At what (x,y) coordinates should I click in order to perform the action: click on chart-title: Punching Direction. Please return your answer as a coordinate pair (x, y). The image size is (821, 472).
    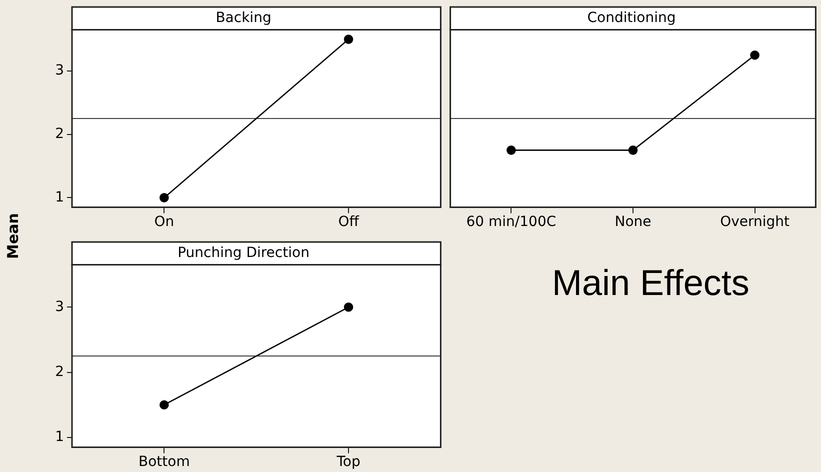
    Looking at the image, I should click on (244, 253).